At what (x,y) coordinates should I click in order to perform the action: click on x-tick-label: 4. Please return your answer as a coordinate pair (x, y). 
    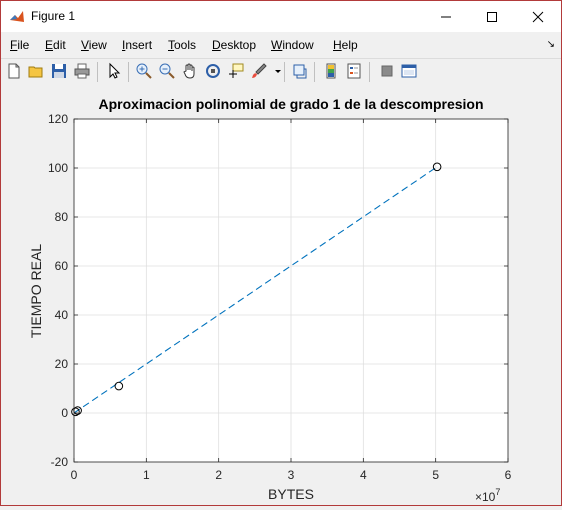
    Looking at the image, I should click on (363, 475).